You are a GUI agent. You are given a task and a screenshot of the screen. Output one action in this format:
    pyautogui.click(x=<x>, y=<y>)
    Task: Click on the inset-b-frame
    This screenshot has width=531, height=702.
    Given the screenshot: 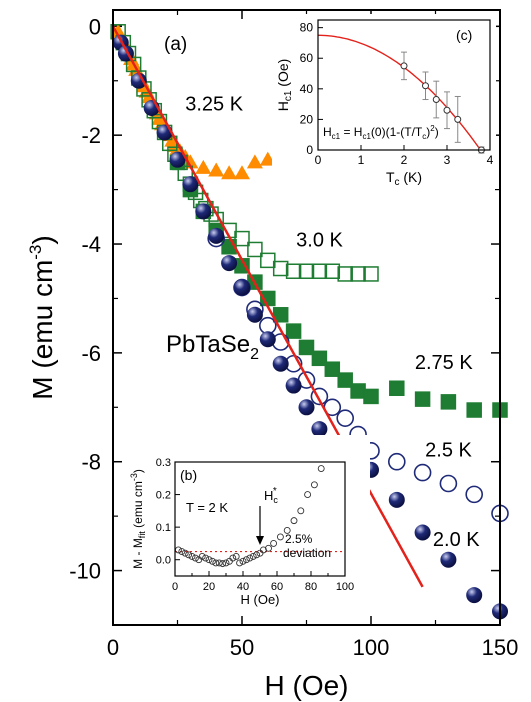 What is the action you would take?
    pyautogui.click(x=260, y=519)
    